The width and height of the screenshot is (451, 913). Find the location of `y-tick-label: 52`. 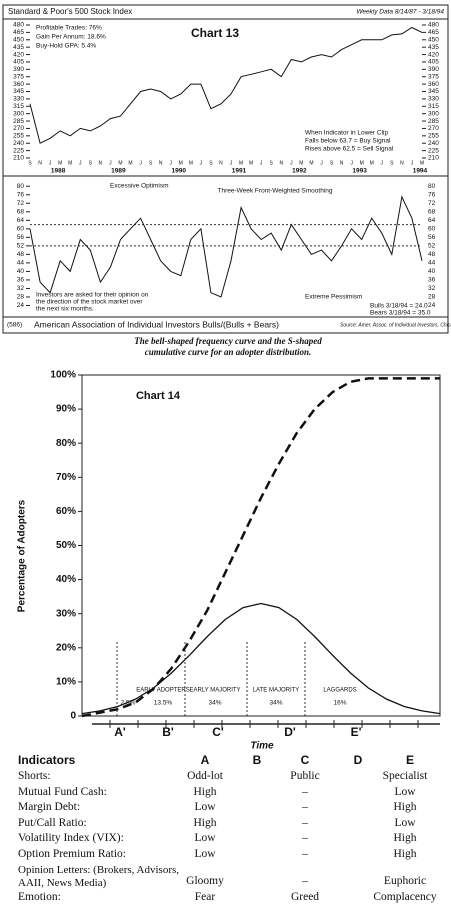

y-tick-label: 52 is located at coordinates (21, 246).